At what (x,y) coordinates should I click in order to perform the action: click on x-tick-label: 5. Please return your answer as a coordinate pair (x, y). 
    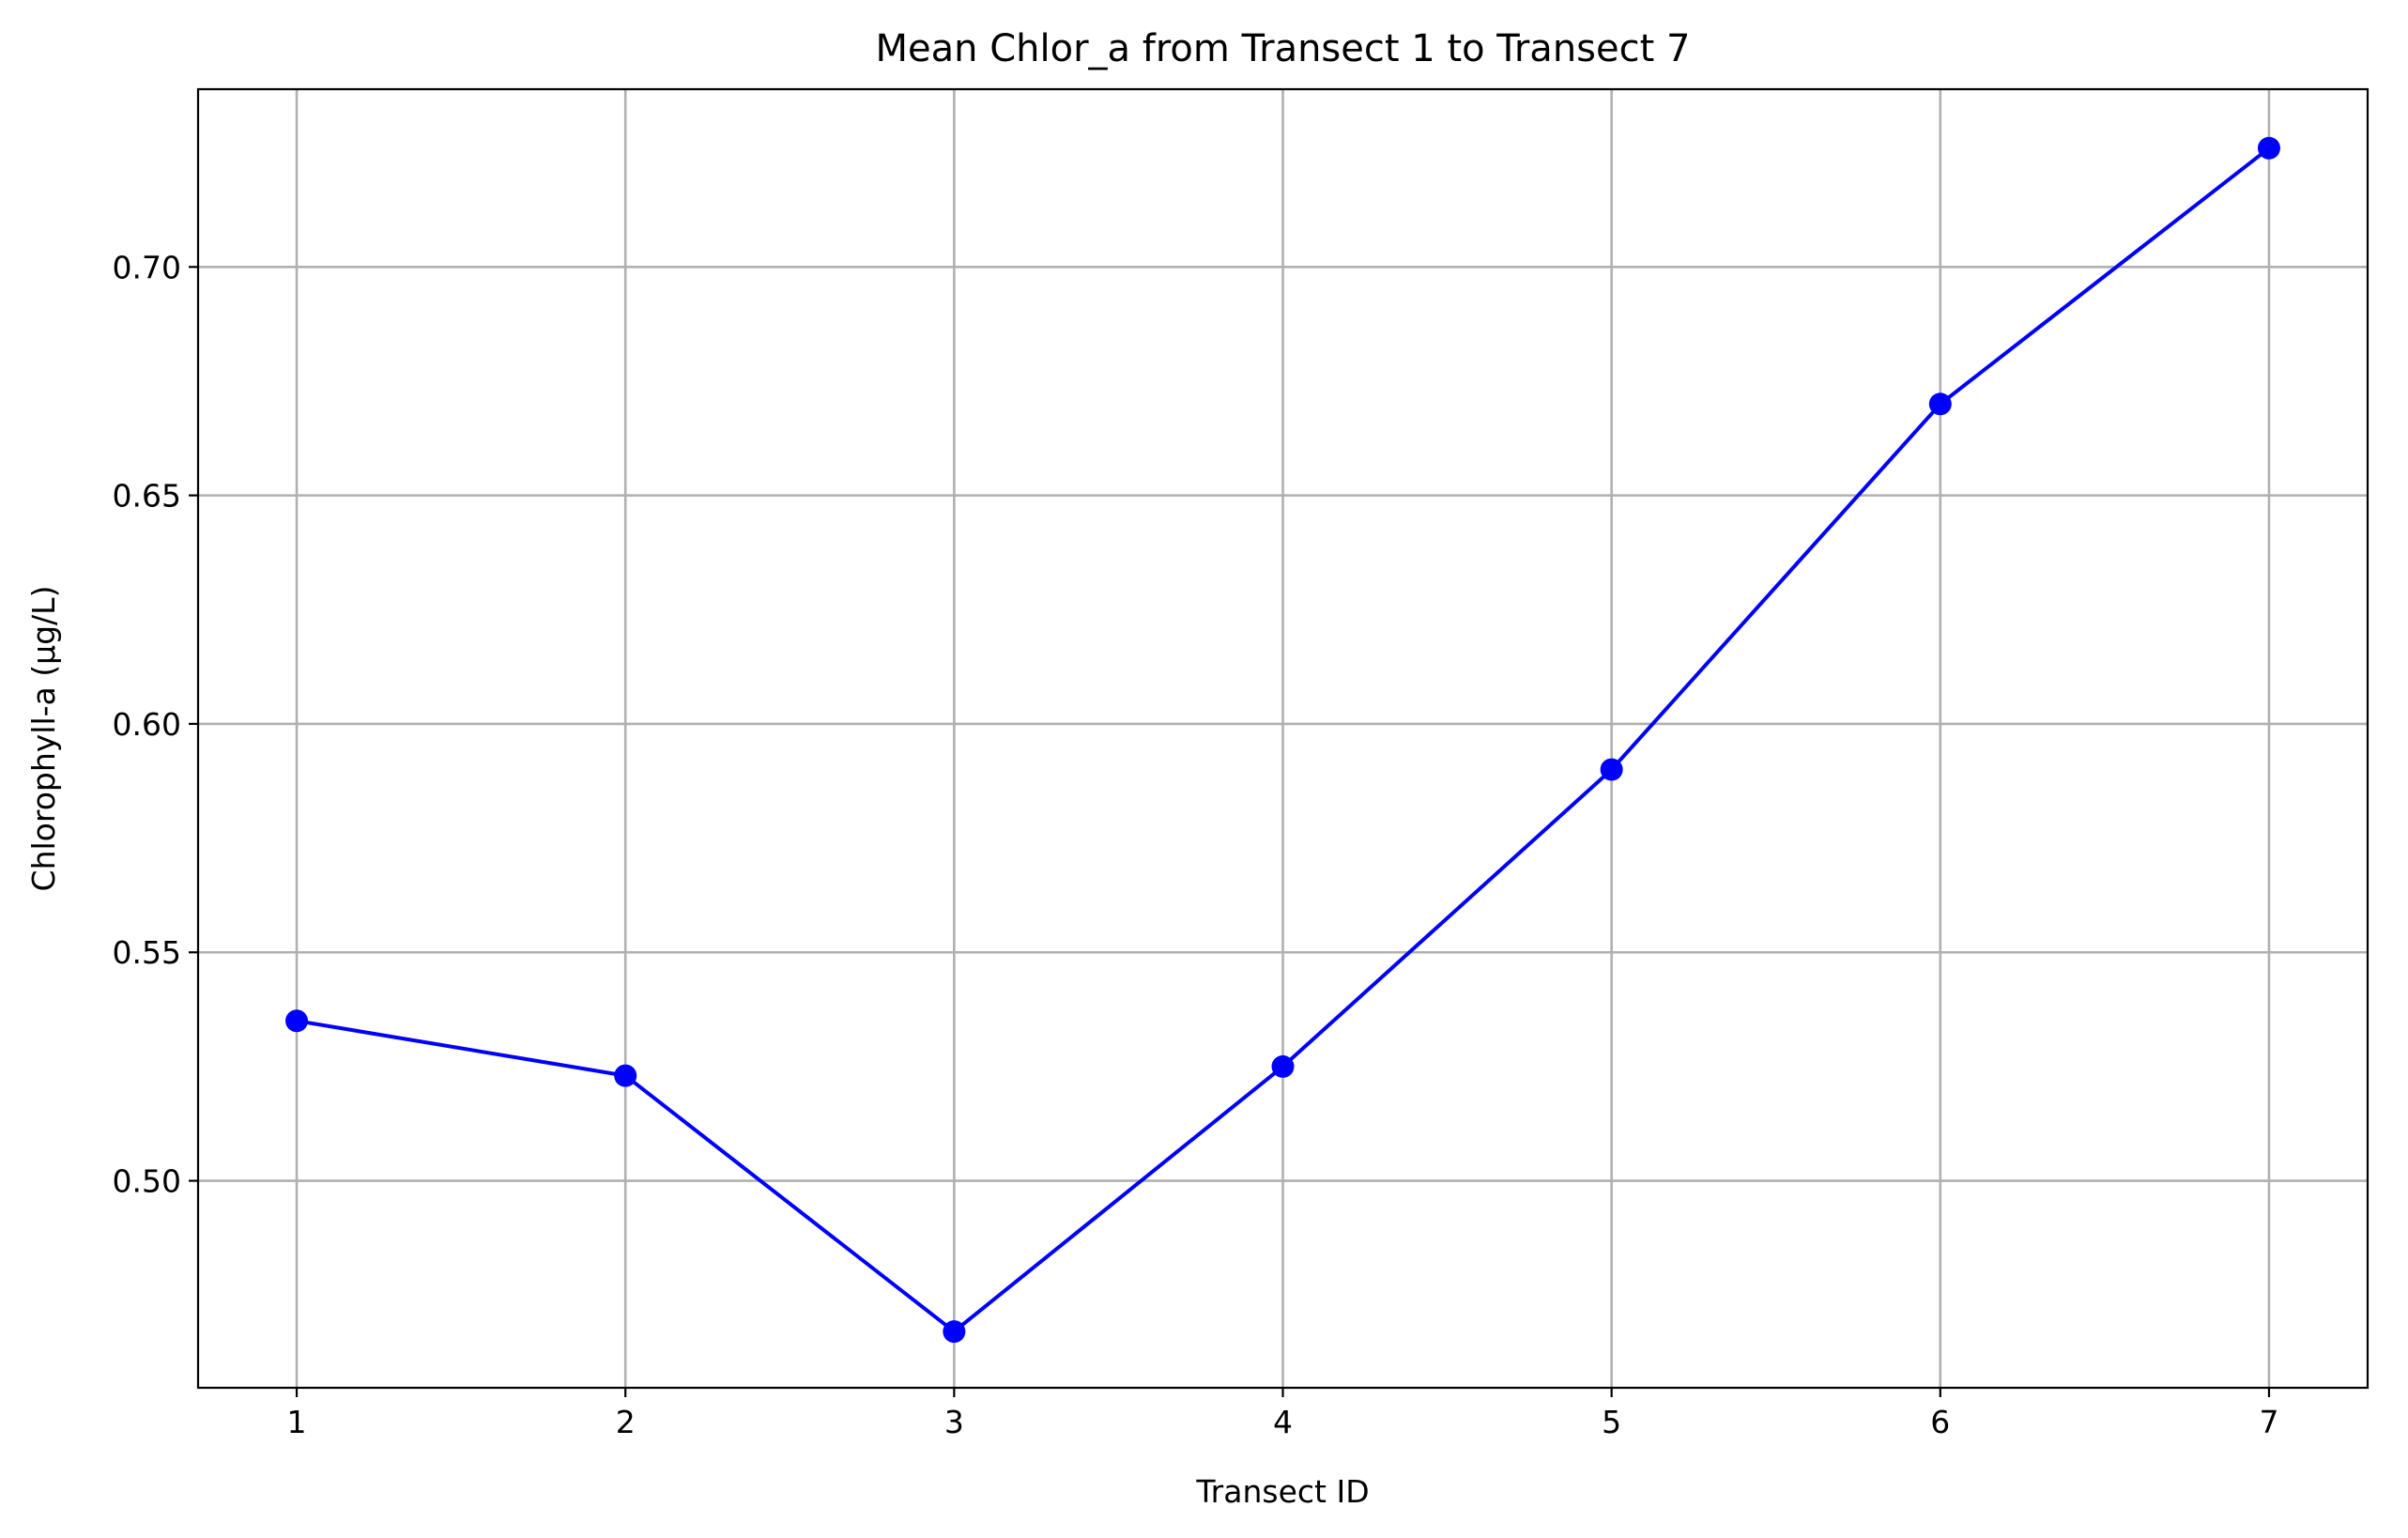
    Looking at the image, I should click on (1611, 1422).